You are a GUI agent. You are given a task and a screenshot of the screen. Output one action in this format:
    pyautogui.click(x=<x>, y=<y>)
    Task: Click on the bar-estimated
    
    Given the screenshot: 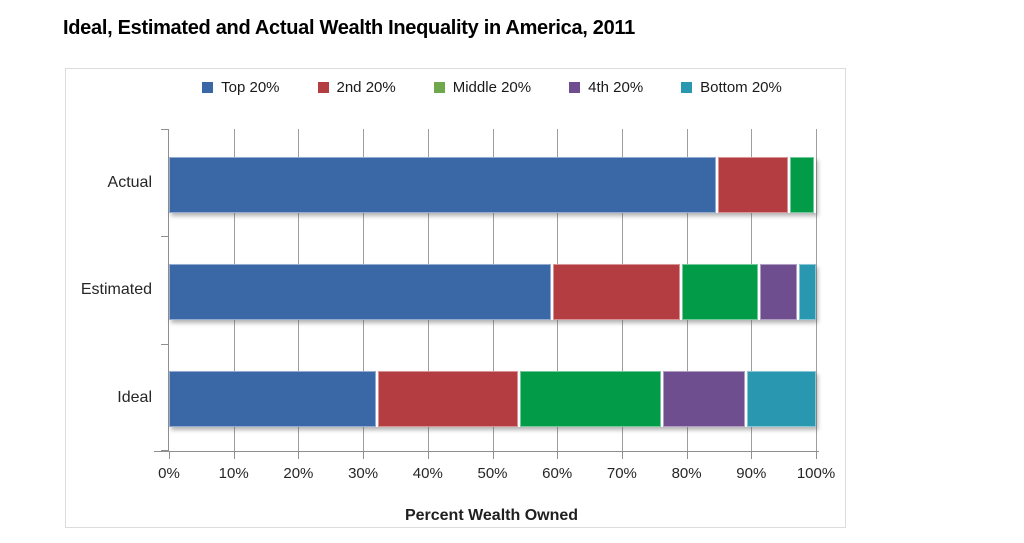 What is the action you would take?
    pyautogui.click(x=492, y=292)
    